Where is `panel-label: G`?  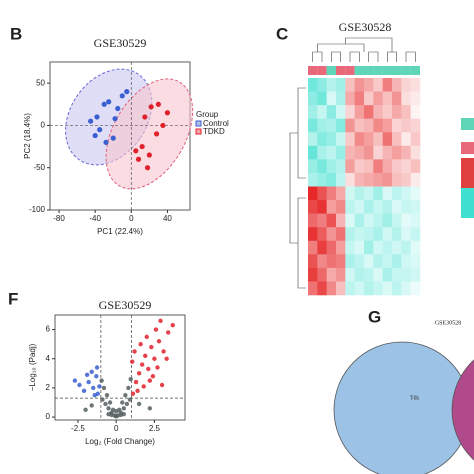 panel-label: G is located at coordinates (374, 316).